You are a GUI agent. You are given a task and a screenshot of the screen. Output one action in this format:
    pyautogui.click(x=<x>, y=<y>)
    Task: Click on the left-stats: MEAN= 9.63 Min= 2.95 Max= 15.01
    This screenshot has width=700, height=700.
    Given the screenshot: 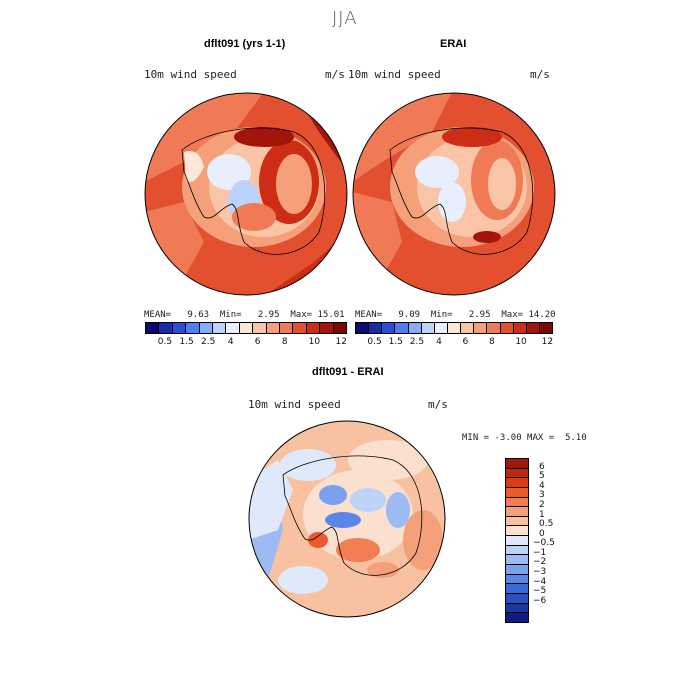 What is the action you would take?
    pyautogui.click(x=244, y=315)
    